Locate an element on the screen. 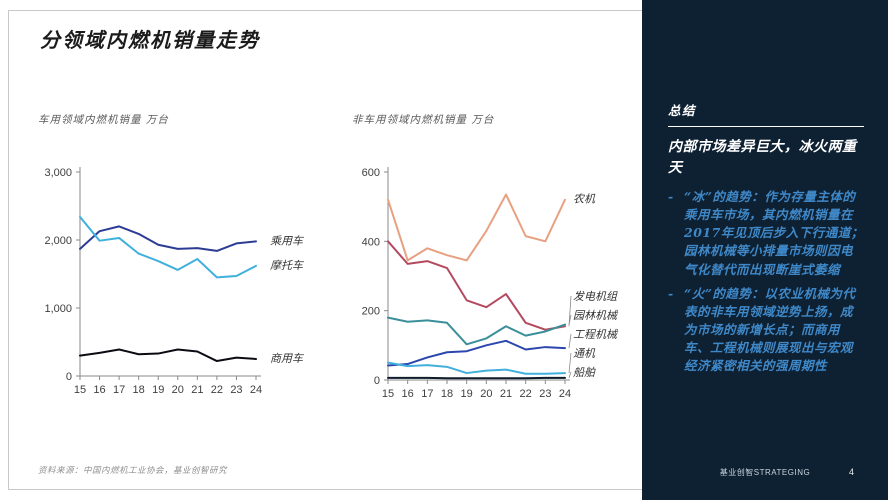  series-label-乘用车: 乘用车 is located at coordinates (287, 240).